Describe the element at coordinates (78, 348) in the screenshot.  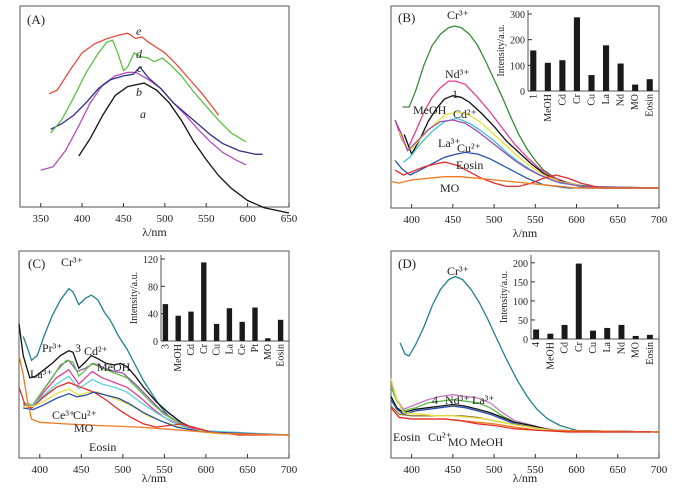
I see `curve-annotation: 3` at that location.